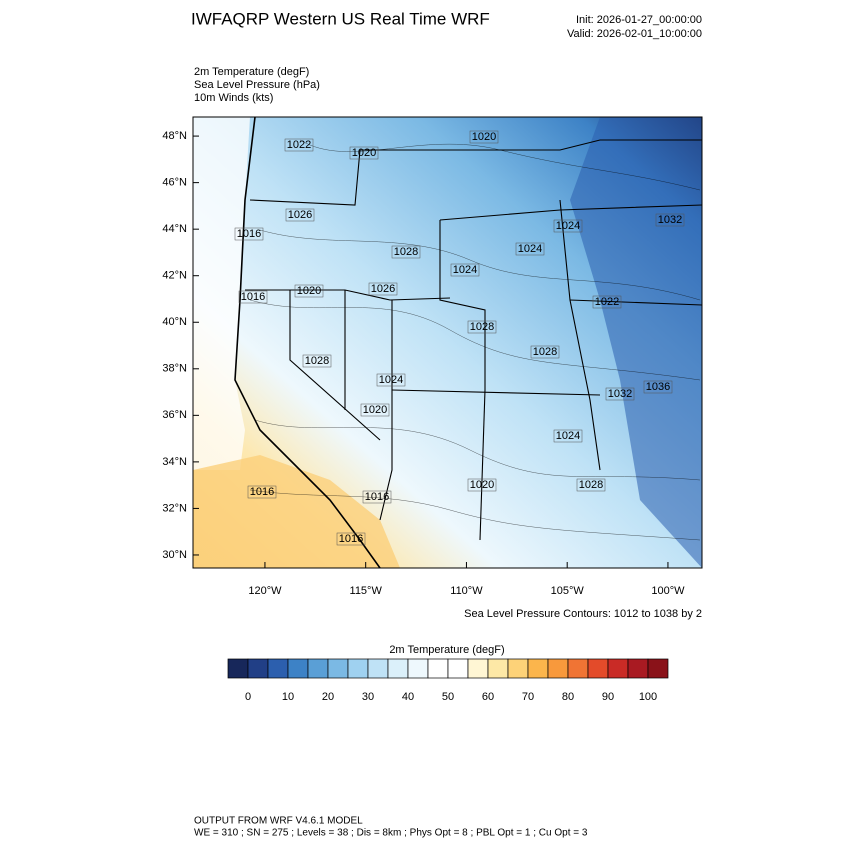 Image resolution: width=850 pixels, height=855 pixels. I want to click on warm-region, so click(296, 511).